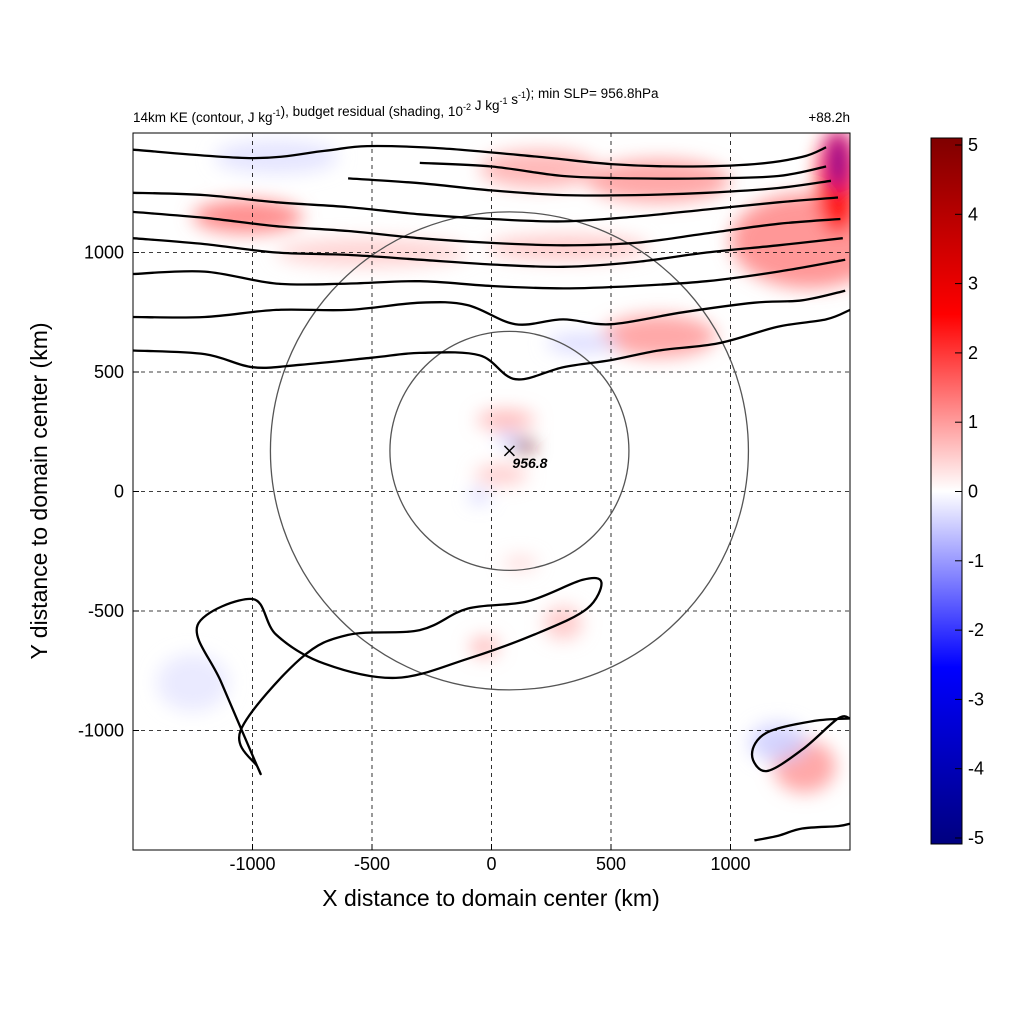  Describe the element at coordinates (106, 611) in the screenshot. I see `y-tick-label: -500` at that location.